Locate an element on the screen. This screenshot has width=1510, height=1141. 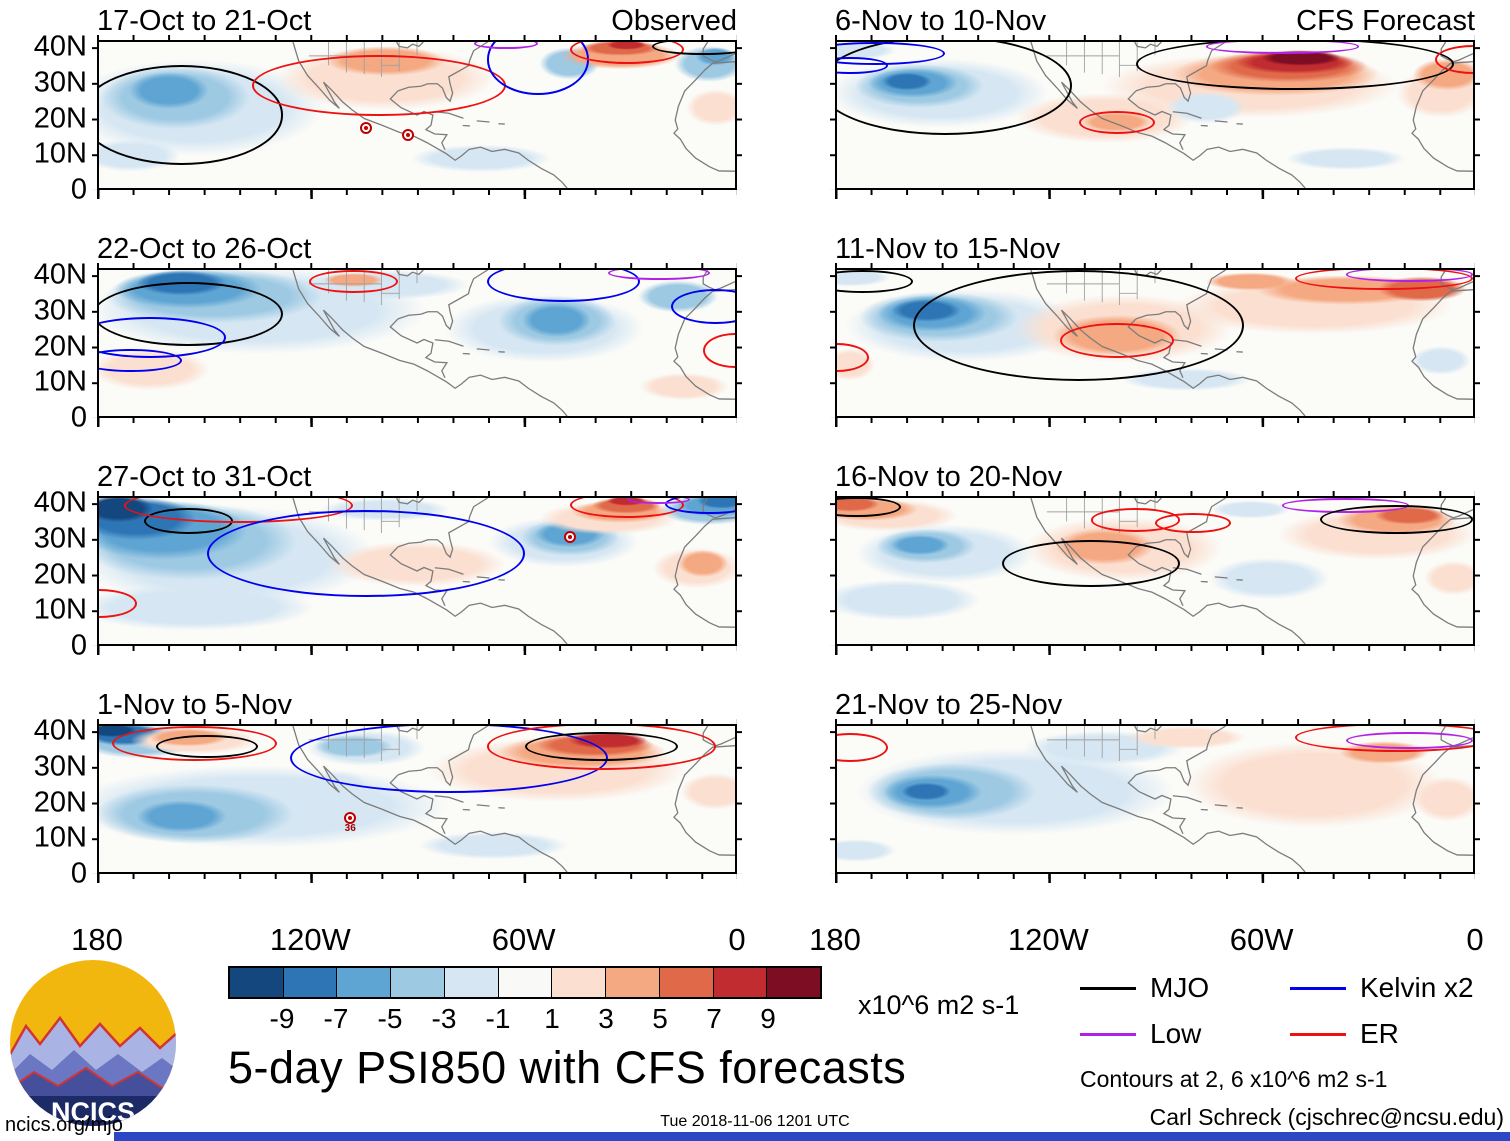
colorbar-tick-label: 9 is located at coordinates (768, 1018).